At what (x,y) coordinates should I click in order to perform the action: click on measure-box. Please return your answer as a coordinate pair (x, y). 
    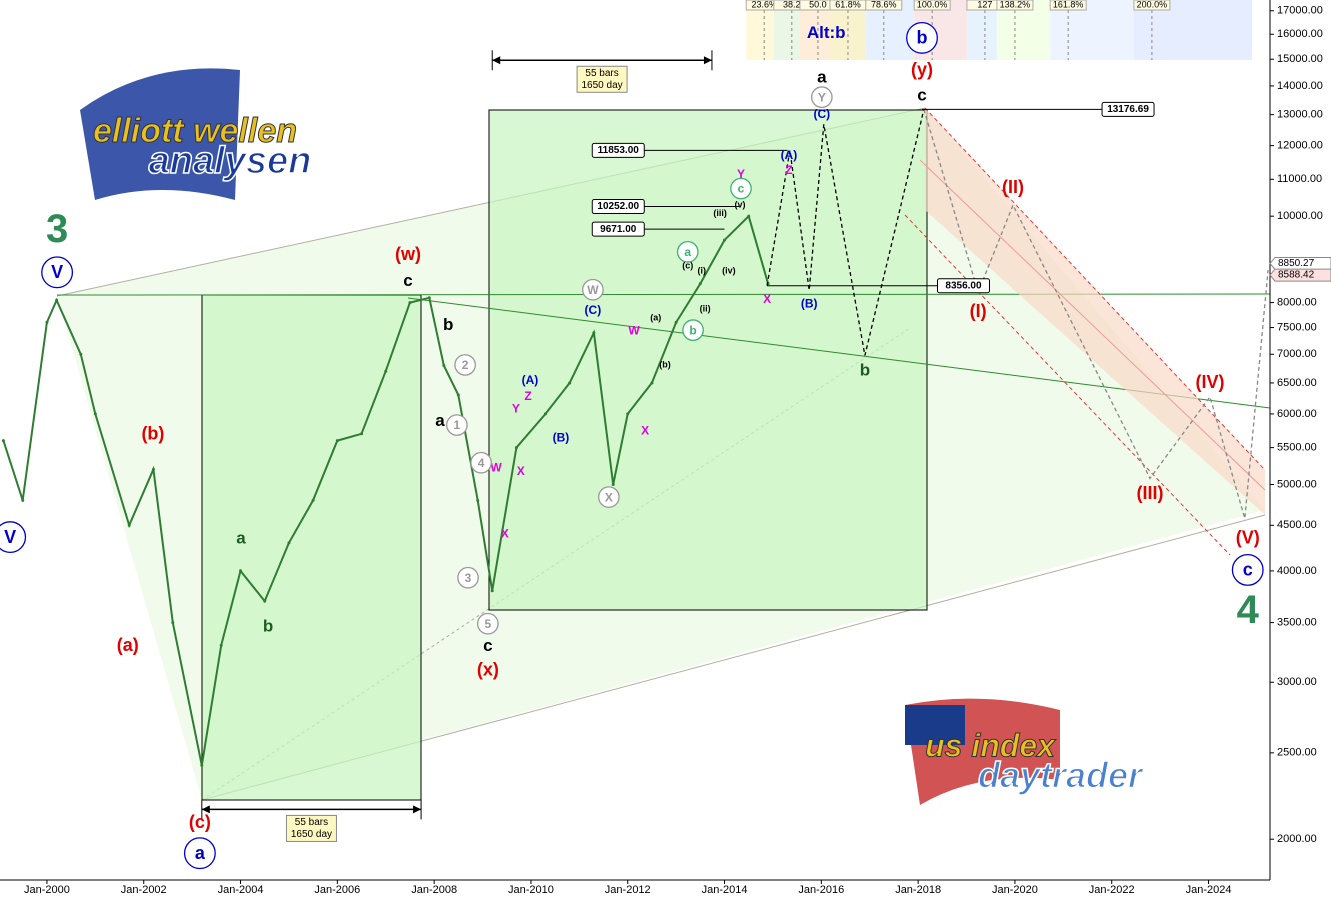
    Looking at the image, I should click on (602, 79).